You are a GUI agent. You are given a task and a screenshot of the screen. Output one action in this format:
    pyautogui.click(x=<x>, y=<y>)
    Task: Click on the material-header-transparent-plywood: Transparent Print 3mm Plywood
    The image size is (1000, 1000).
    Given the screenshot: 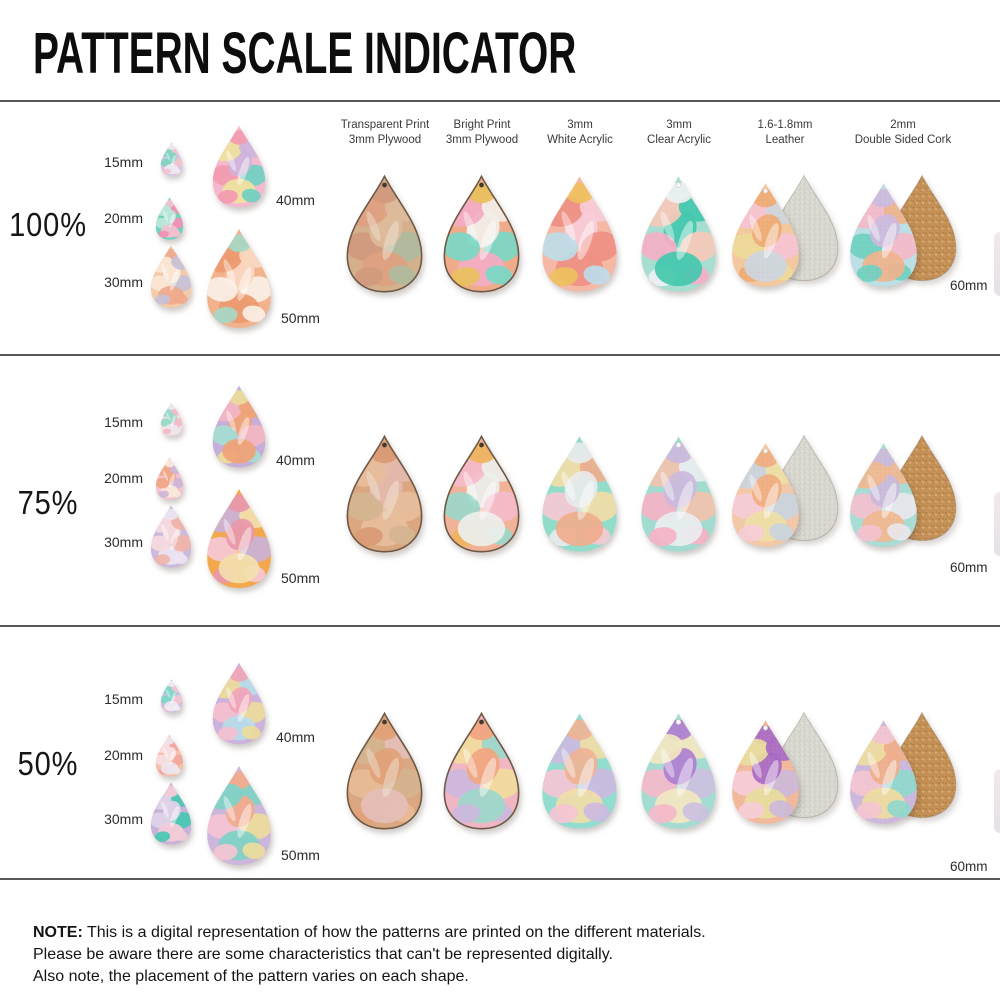 What is the action you would take?
    pyautogui.click(x=385, y=133)
    